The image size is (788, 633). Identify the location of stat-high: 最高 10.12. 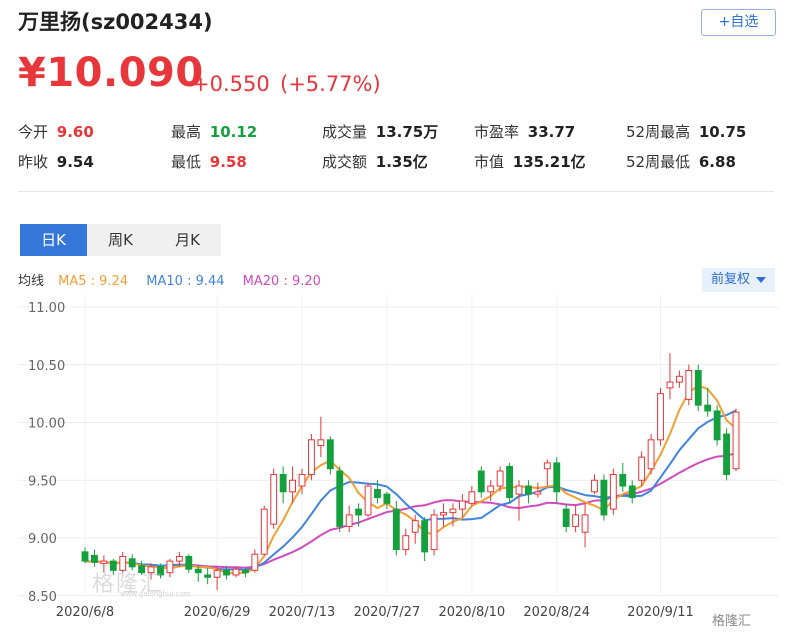
(214, 131).